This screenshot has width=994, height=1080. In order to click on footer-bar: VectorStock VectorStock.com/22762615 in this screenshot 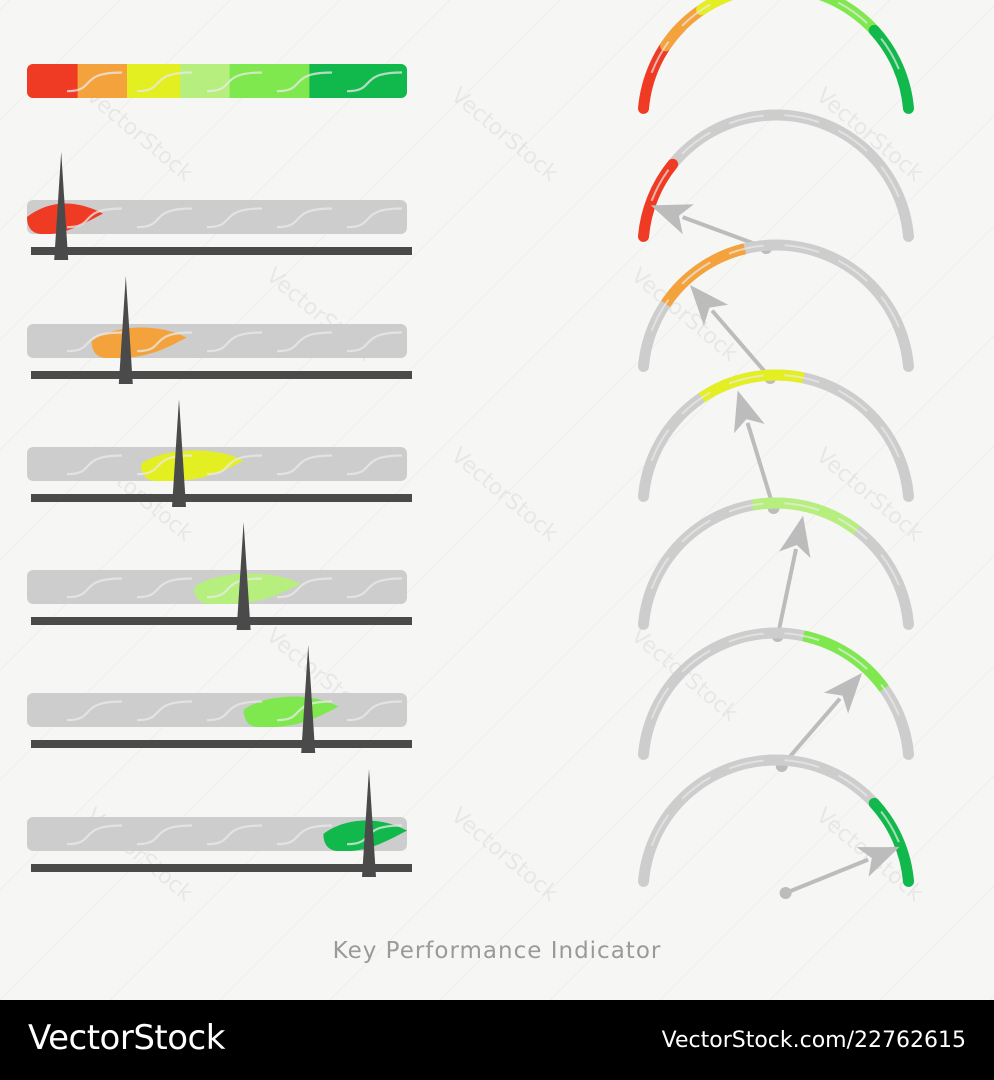, I will do `click(497, 1040)`.